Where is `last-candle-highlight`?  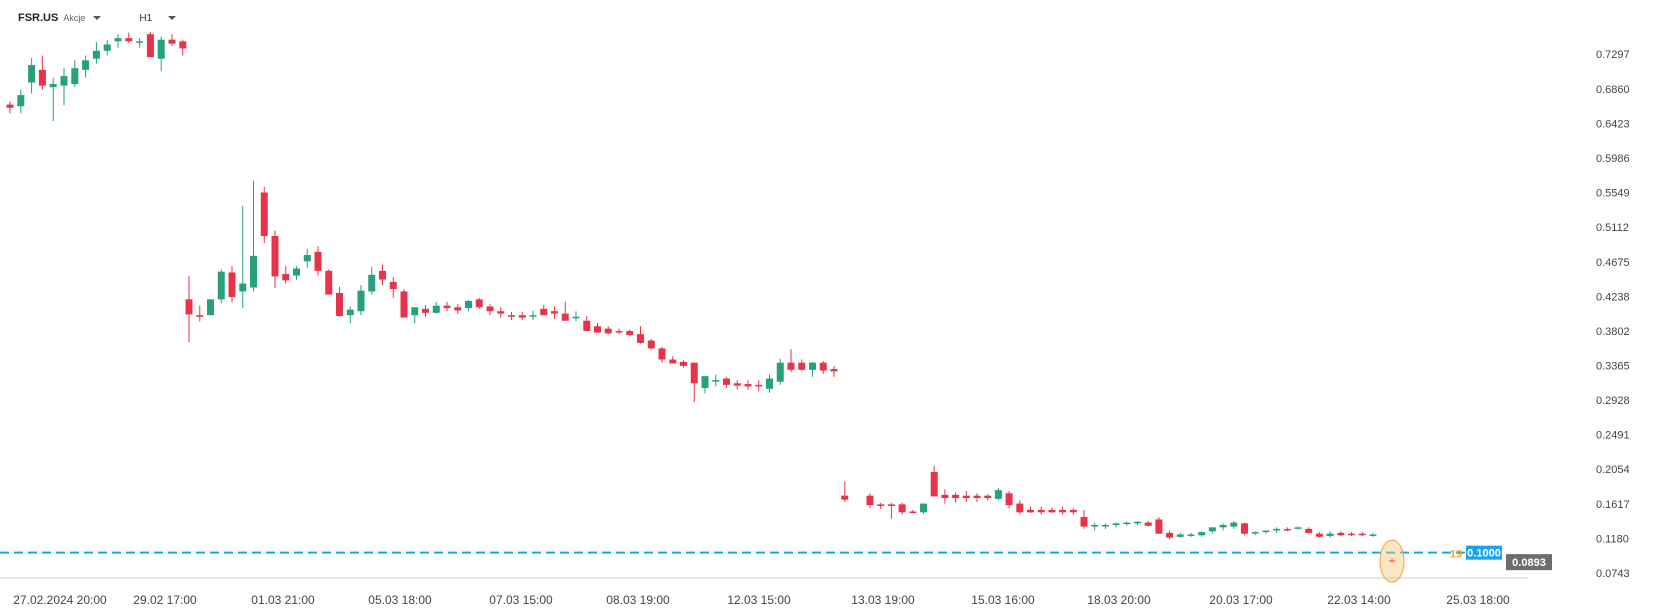 last-candle-highlight is located at coordinates (1392, 561).